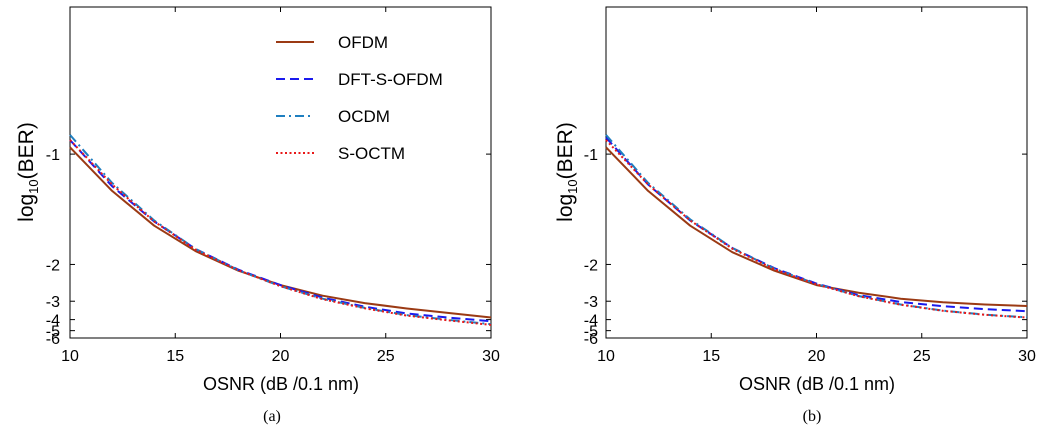 This screenshot has height=430, width=1041. What do you see at coordinates (812, 416) in the screenshot?
I see `caption-b: (b)` at bounding box center [812, 416].